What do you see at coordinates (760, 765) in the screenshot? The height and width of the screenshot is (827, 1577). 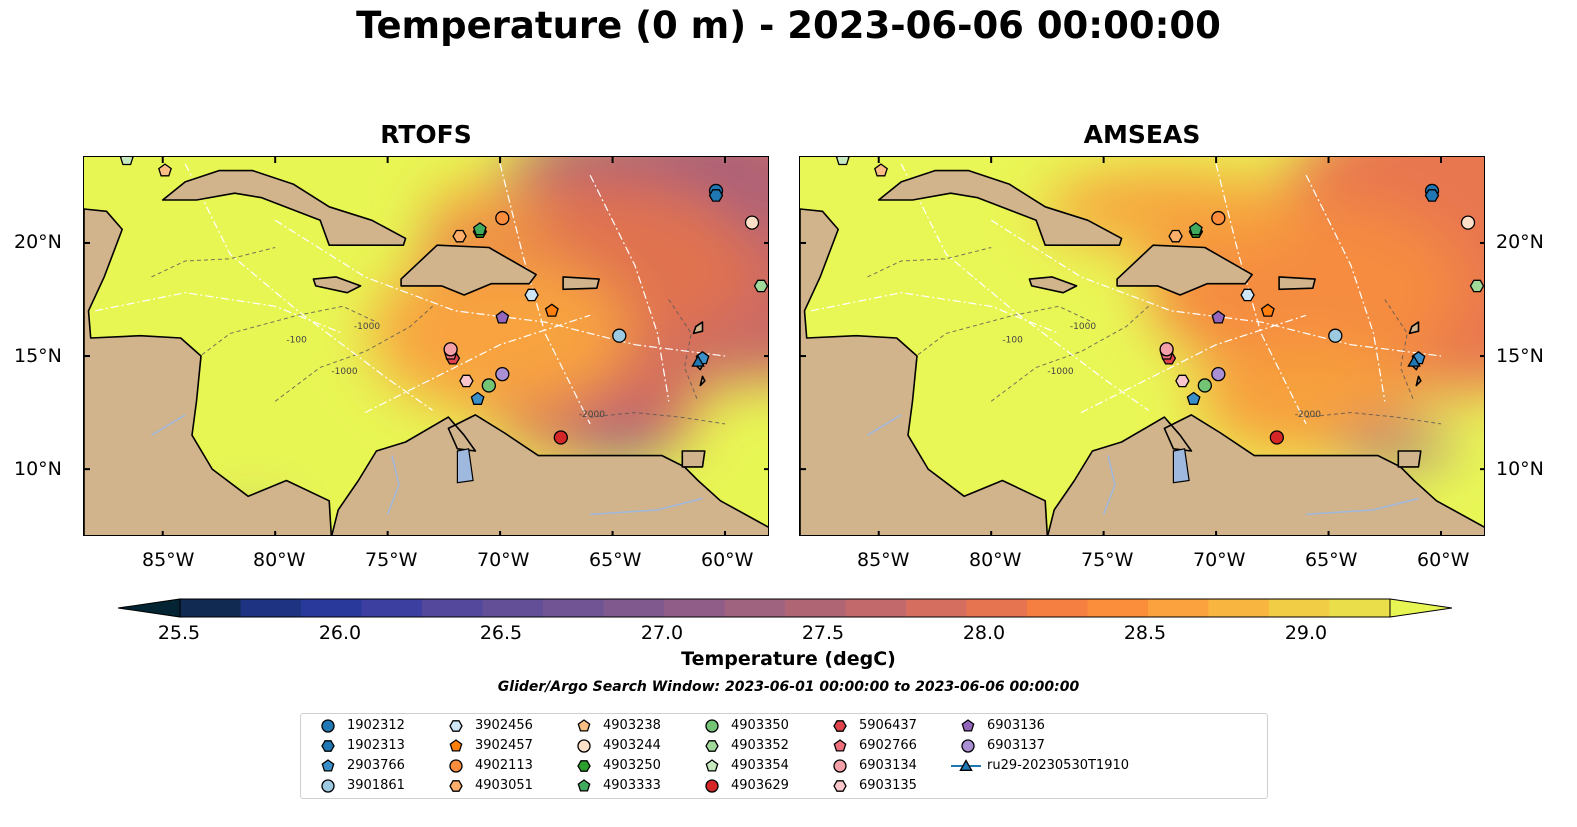 I see `legend-label: 4903354` at bounding box center [760, 765].